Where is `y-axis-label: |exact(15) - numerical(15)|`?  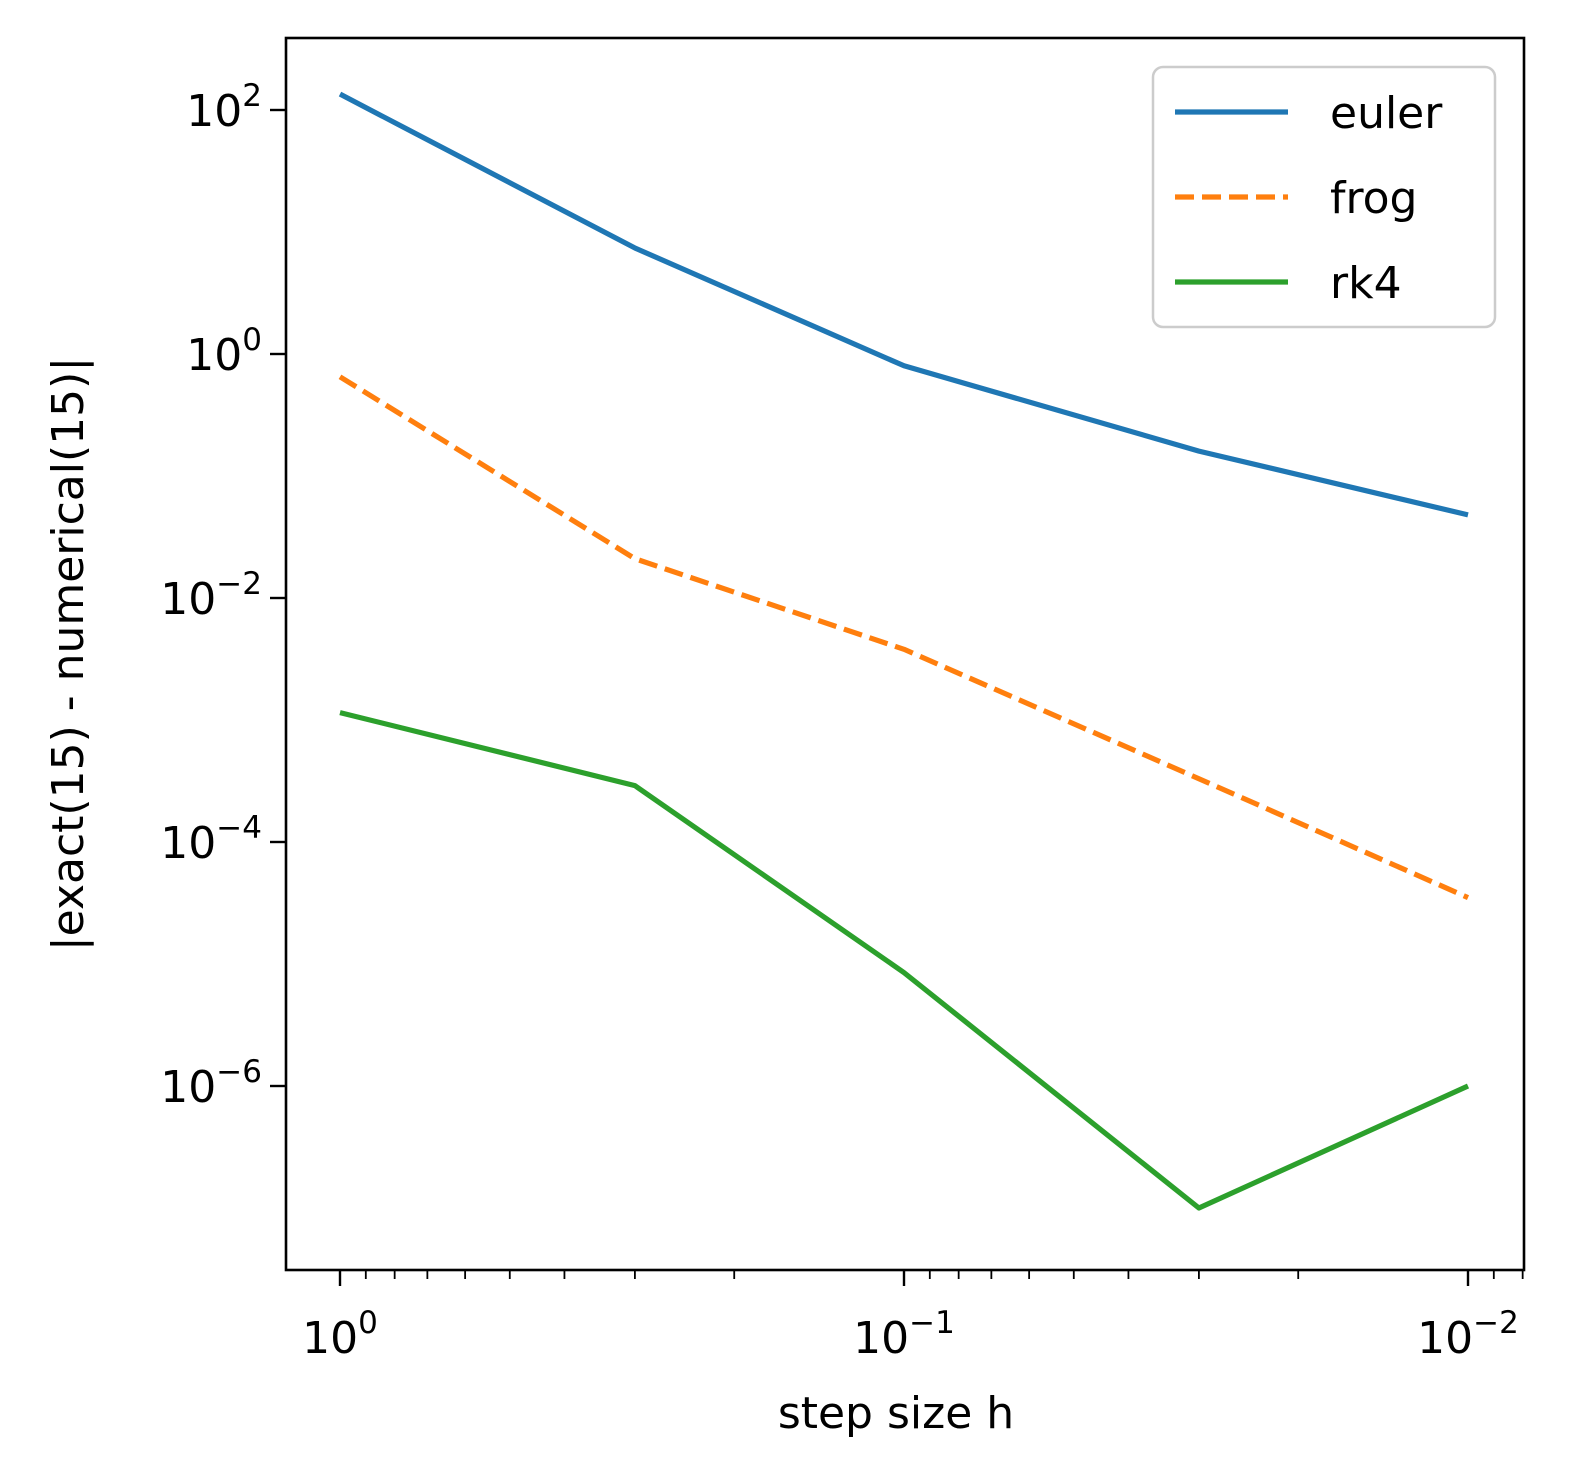 y-axis-label: |exact(15) - numerical(15)| is located at coordinates (68, 654).